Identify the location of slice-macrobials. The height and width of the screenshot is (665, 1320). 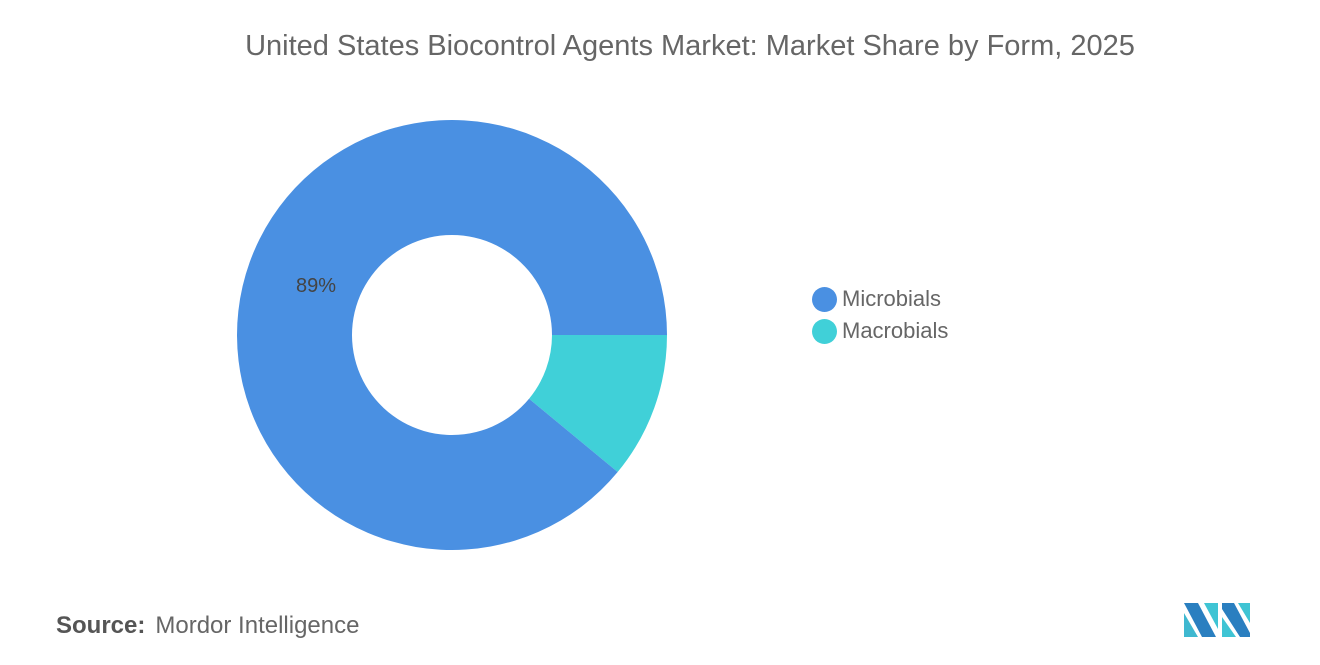
(598, 404).